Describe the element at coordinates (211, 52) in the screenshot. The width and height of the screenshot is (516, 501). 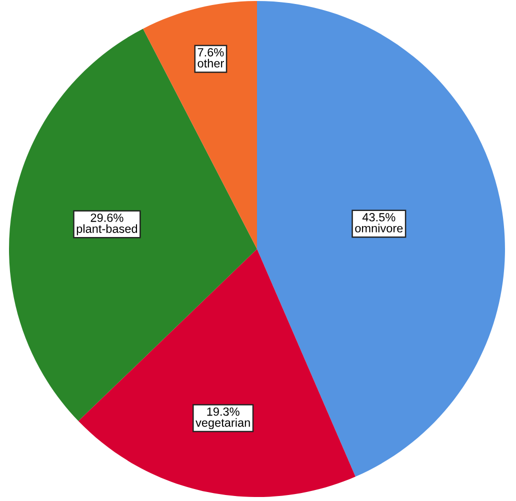
I see `data-label: 7.6%` at that location.